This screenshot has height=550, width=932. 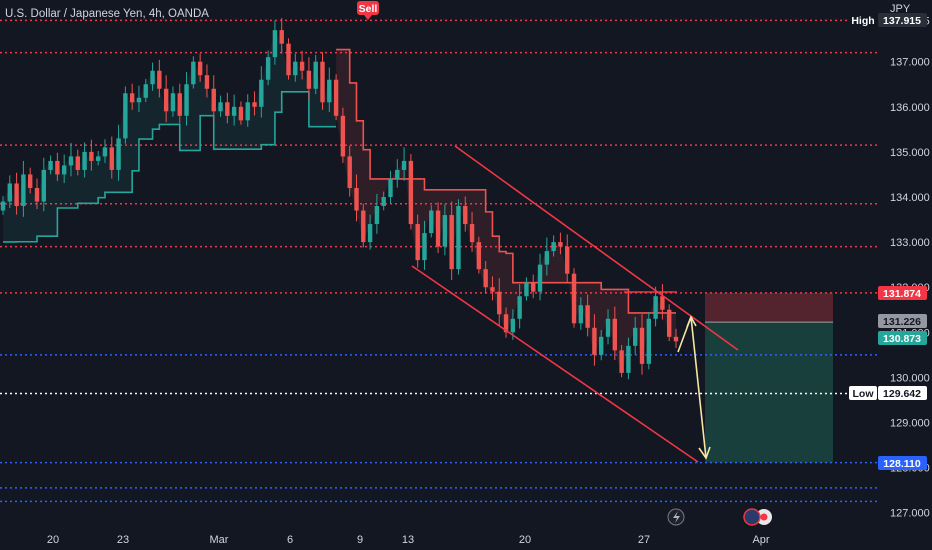 What do you see at coordinates (752, 517) in the screenshot?
I see `us-flag-icon` at bounding box center [752, 517].